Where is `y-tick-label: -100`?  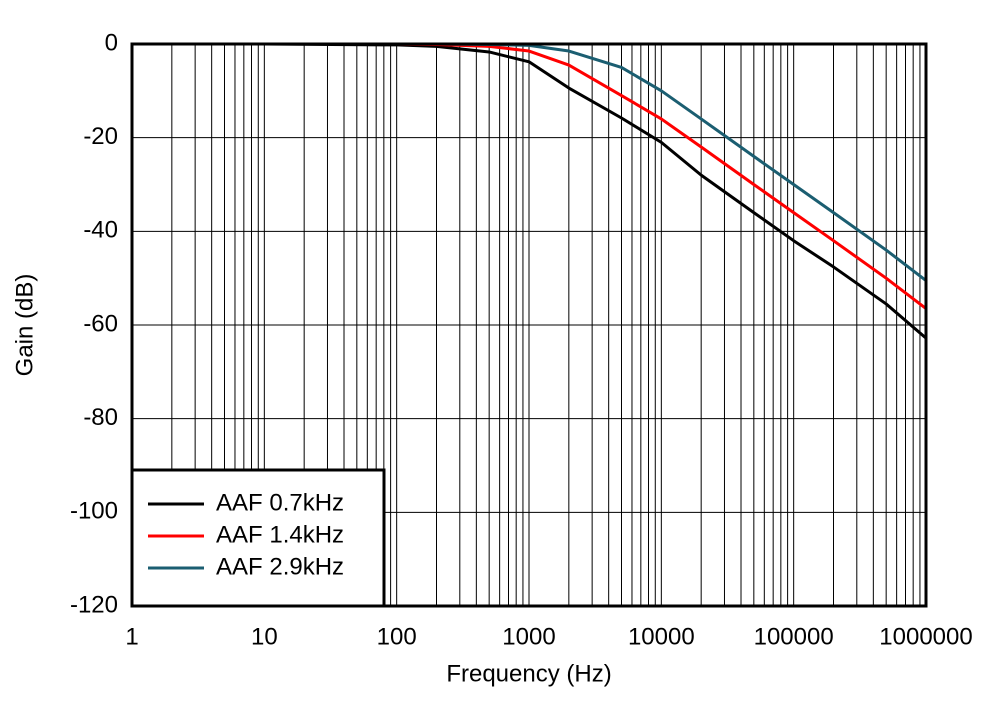 y-tick-label: -100 is located at coordinates (94, 511).